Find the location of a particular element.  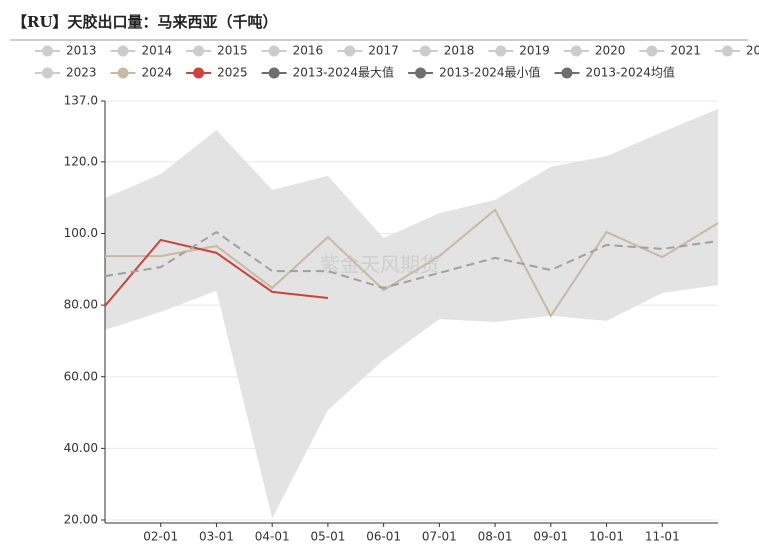

x-tick-label: 10-01 is located at coordinates (606, 537).